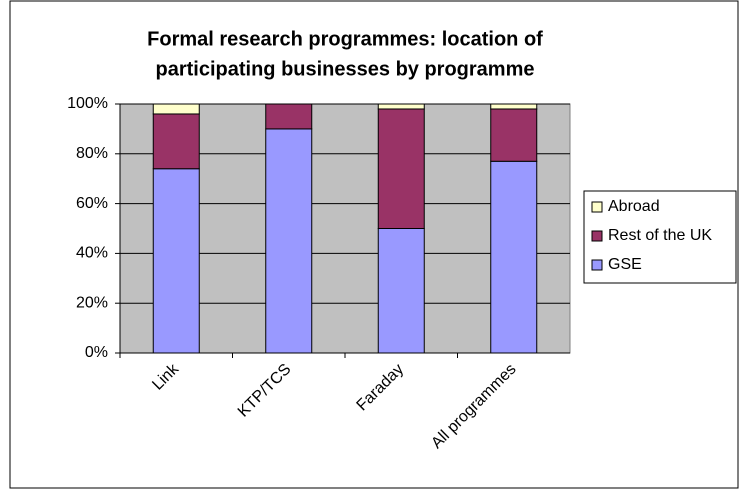  I want to click on y-tick-label: 0%, so click(96, 352).